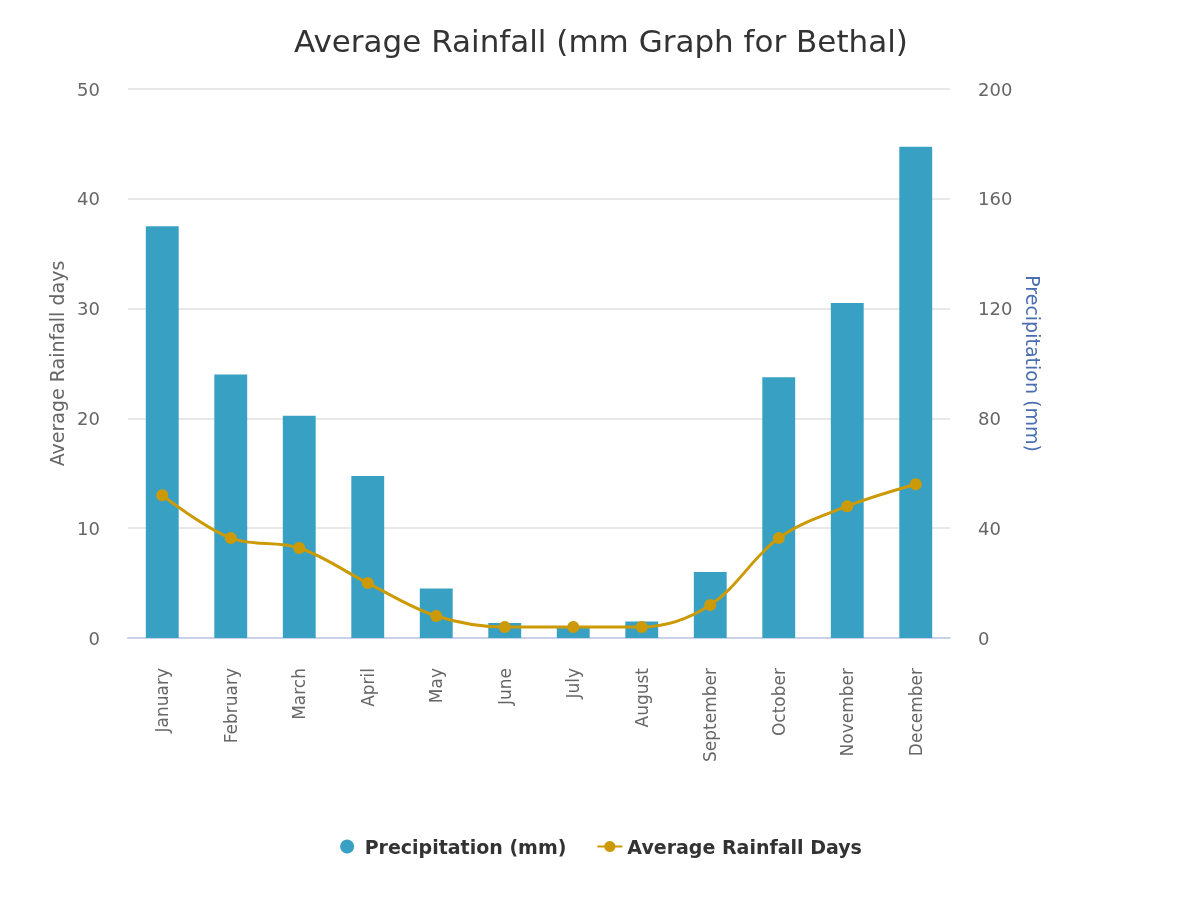 The width and height of the screenshot is (1202, 903). What do you see at coordinates (995, 89) in the screenshot?
I see `y2-tick-label: 200` at bounding box center [995, 89].